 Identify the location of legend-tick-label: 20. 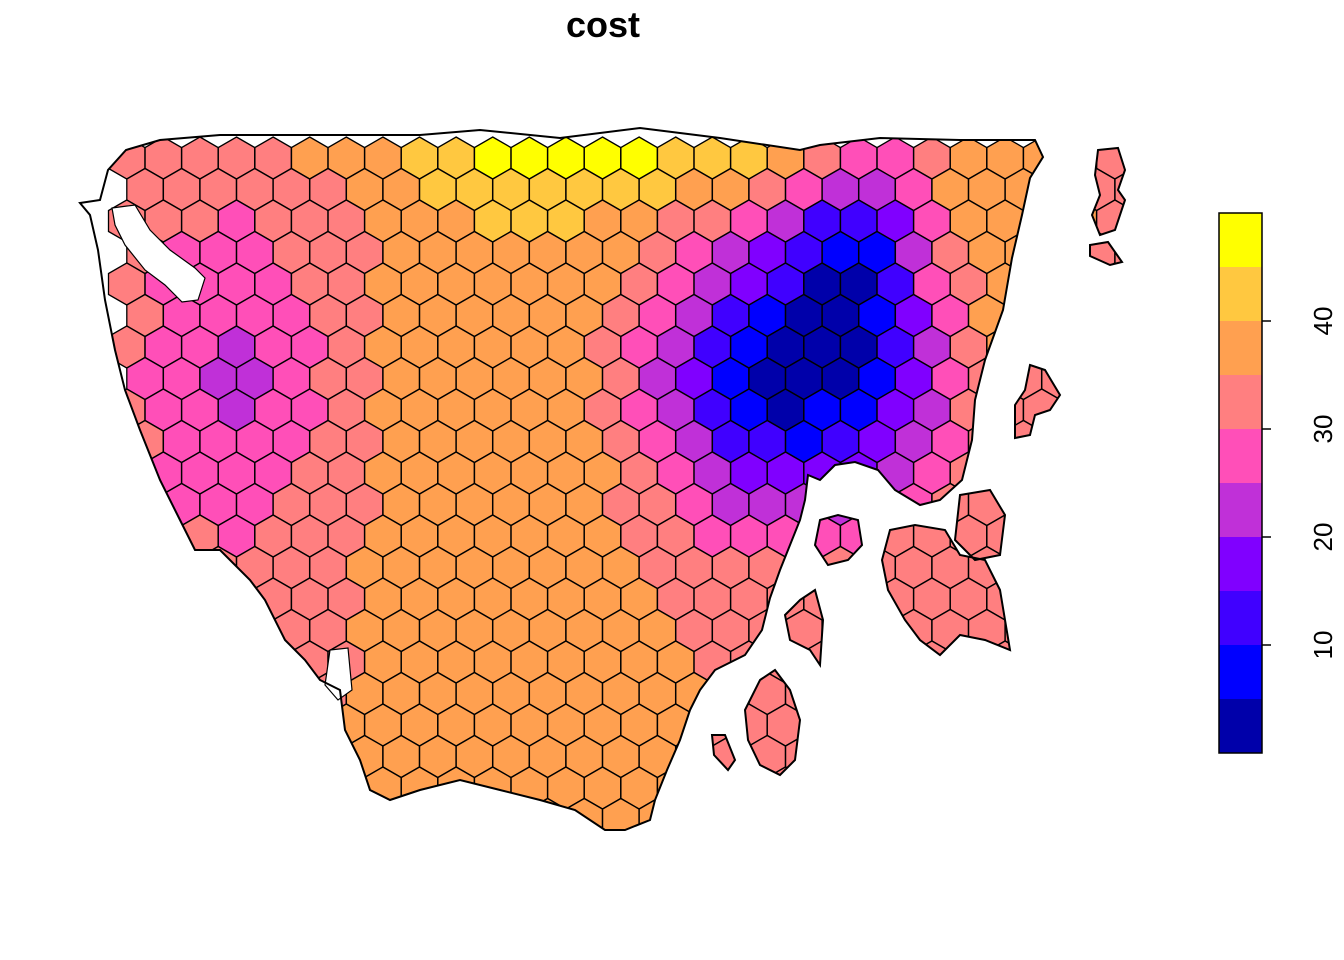
(1323, 537).